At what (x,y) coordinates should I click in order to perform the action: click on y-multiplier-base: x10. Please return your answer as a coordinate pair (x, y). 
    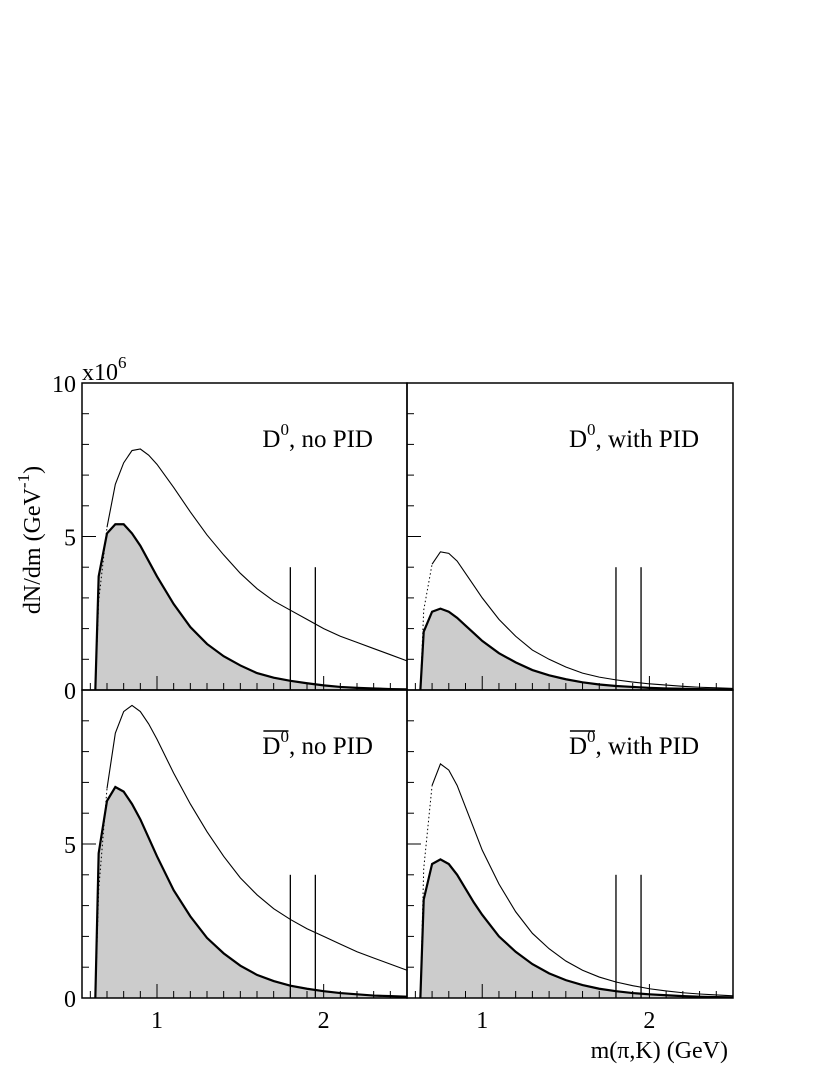
    Looking at the image, I should click on (100, 373).